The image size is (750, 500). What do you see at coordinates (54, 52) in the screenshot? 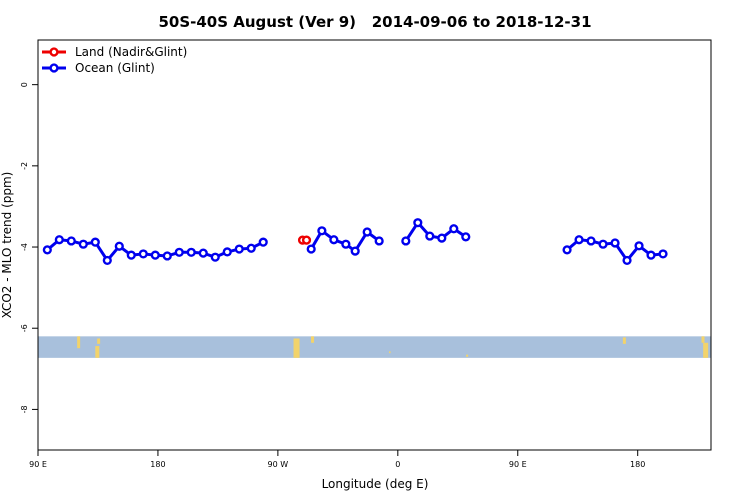
I see `legend-marker-land-nadir-glint` at bounding box center [54, 52].